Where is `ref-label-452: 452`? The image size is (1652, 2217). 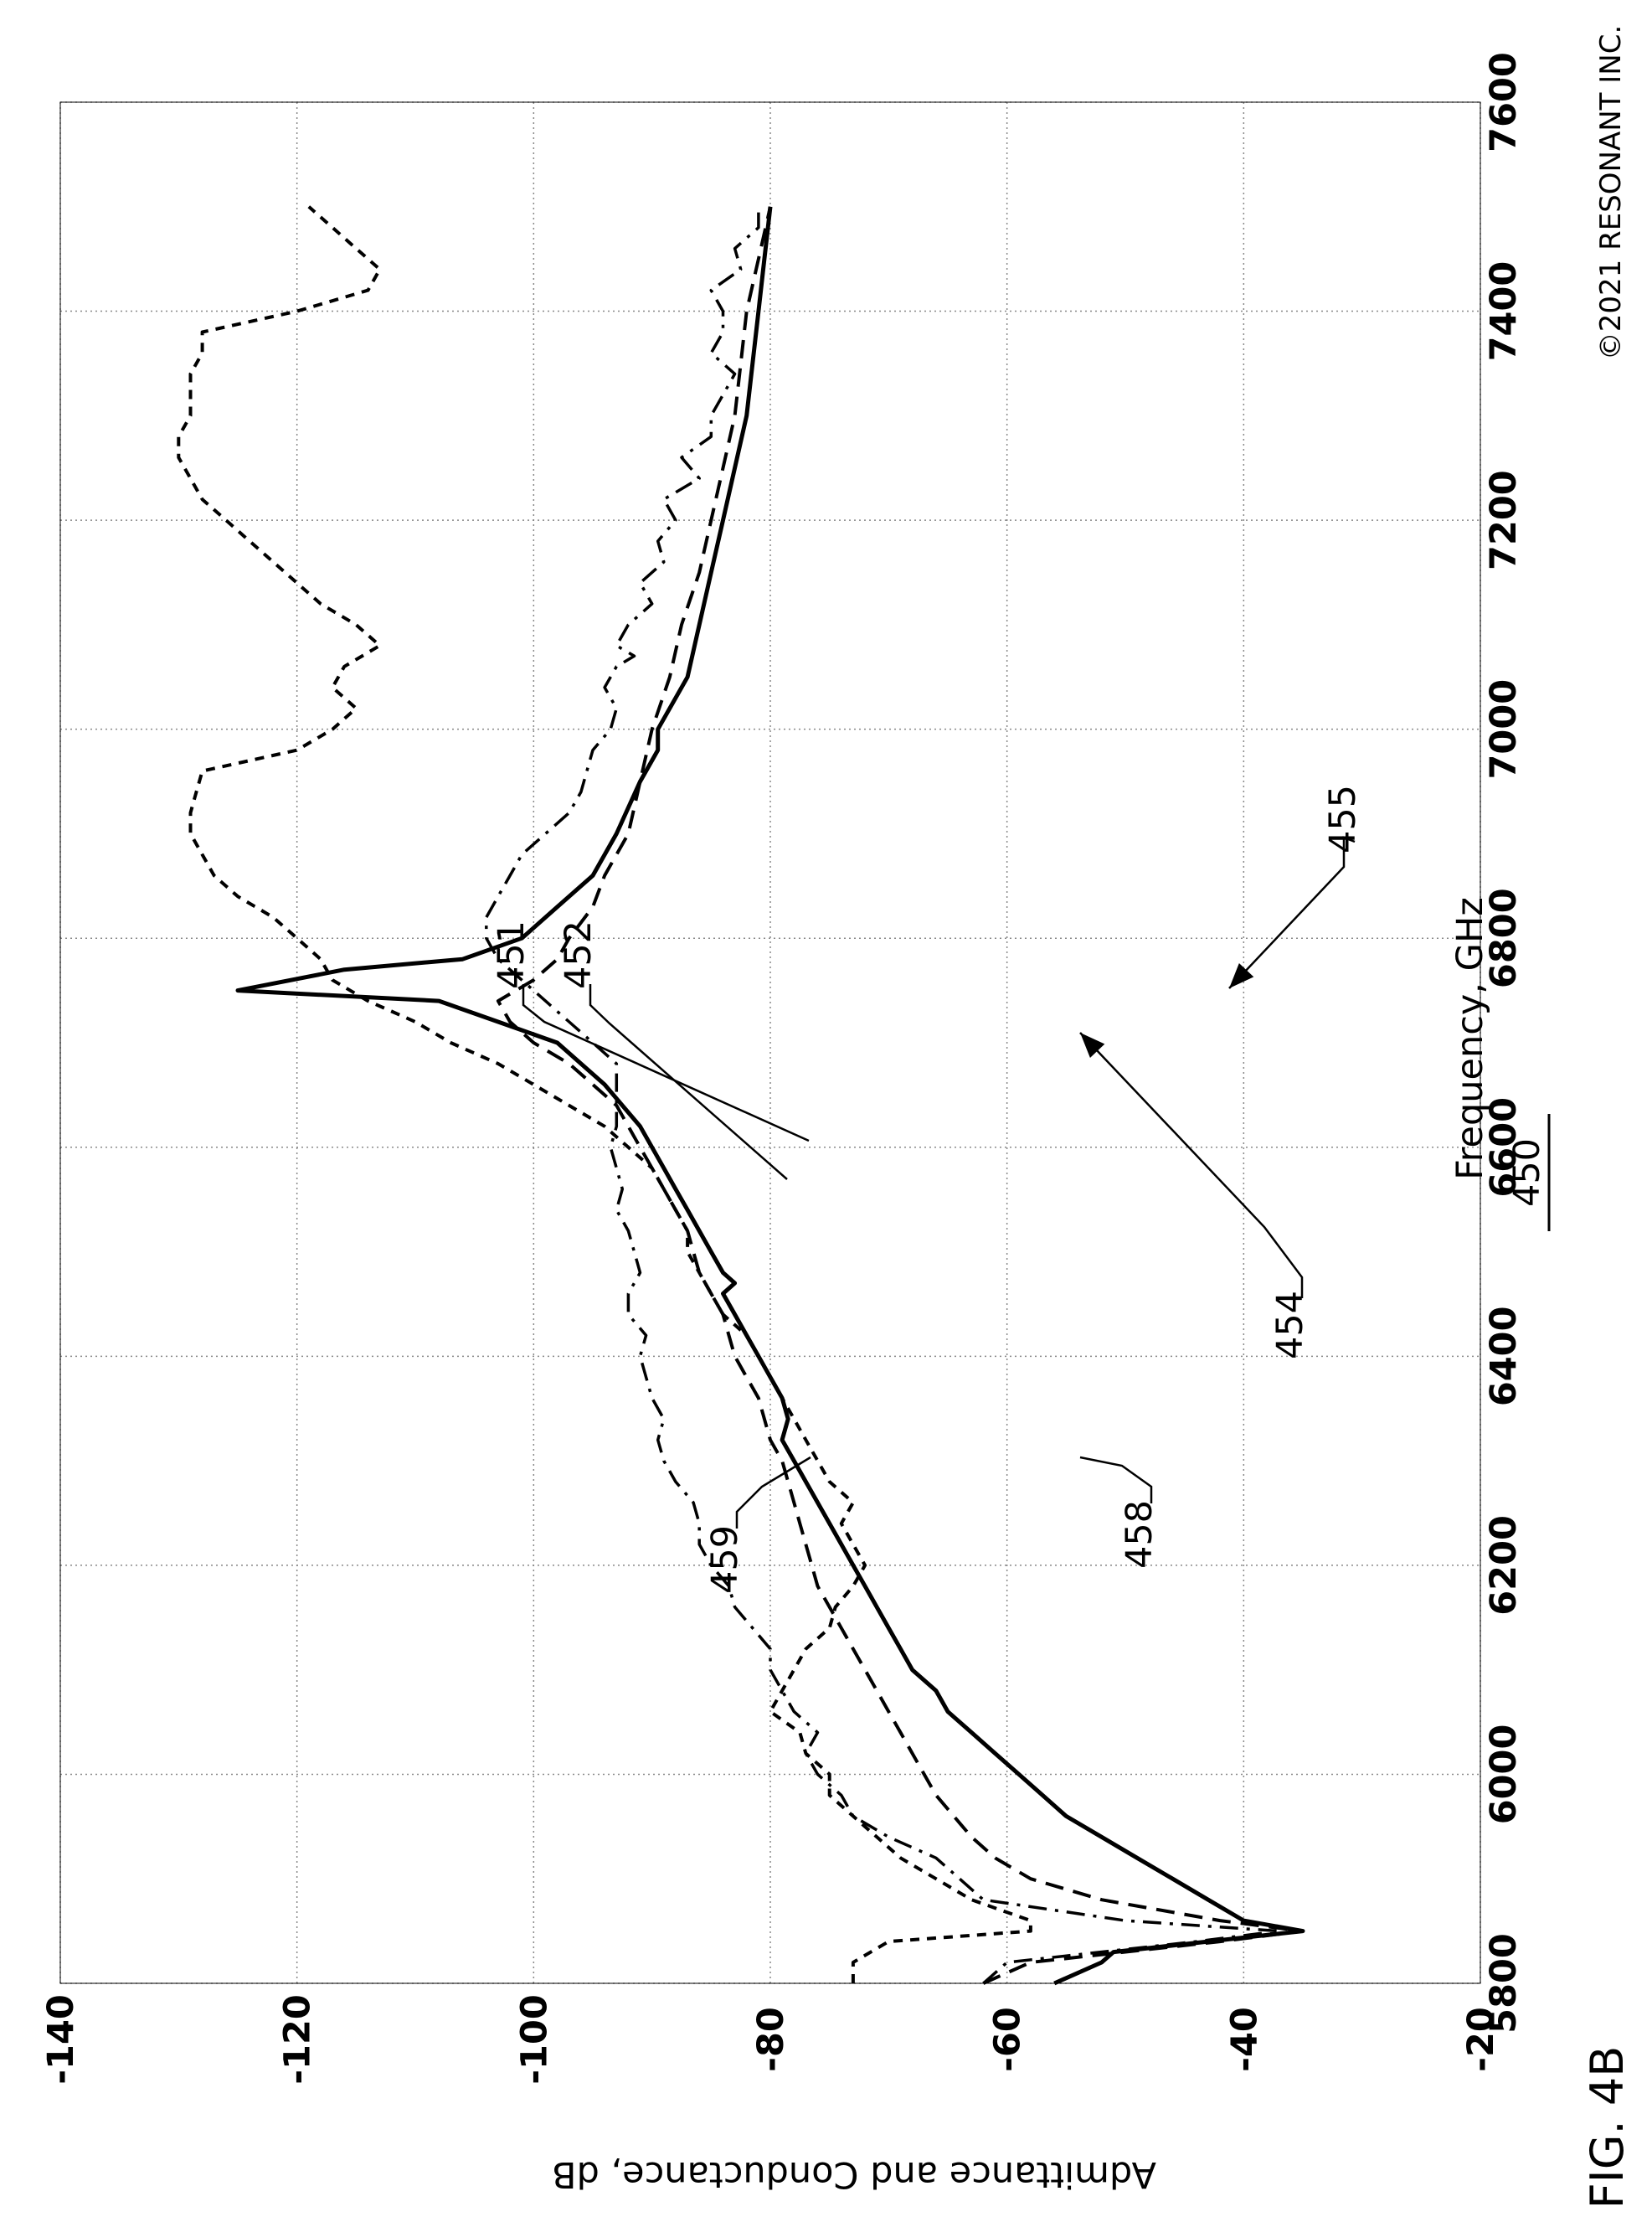
ref-label-452: 452 is located at coordinates (579, 954).